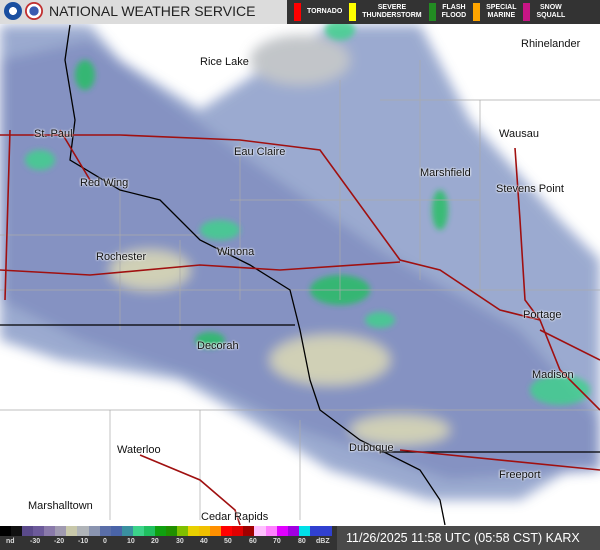 This screenshot has width=600, height=550. What do you see at coordinates (53, 134) in the screenshot?
I see `city-label: St. Paul` at bounding box center [53, 134].